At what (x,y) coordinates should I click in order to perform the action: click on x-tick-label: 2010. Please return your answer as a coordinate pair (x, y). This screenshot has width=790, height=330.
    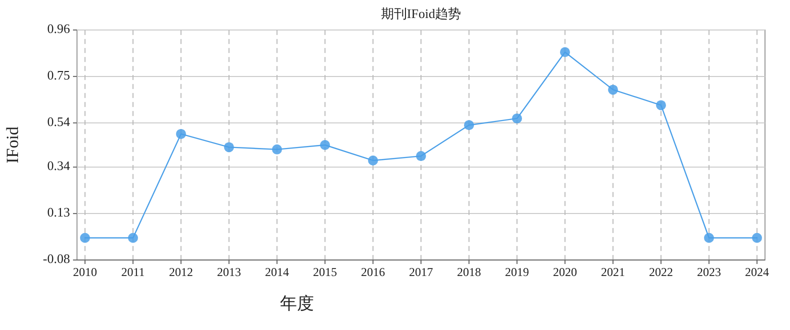
    Looking at the image, I should click on (85, 272).